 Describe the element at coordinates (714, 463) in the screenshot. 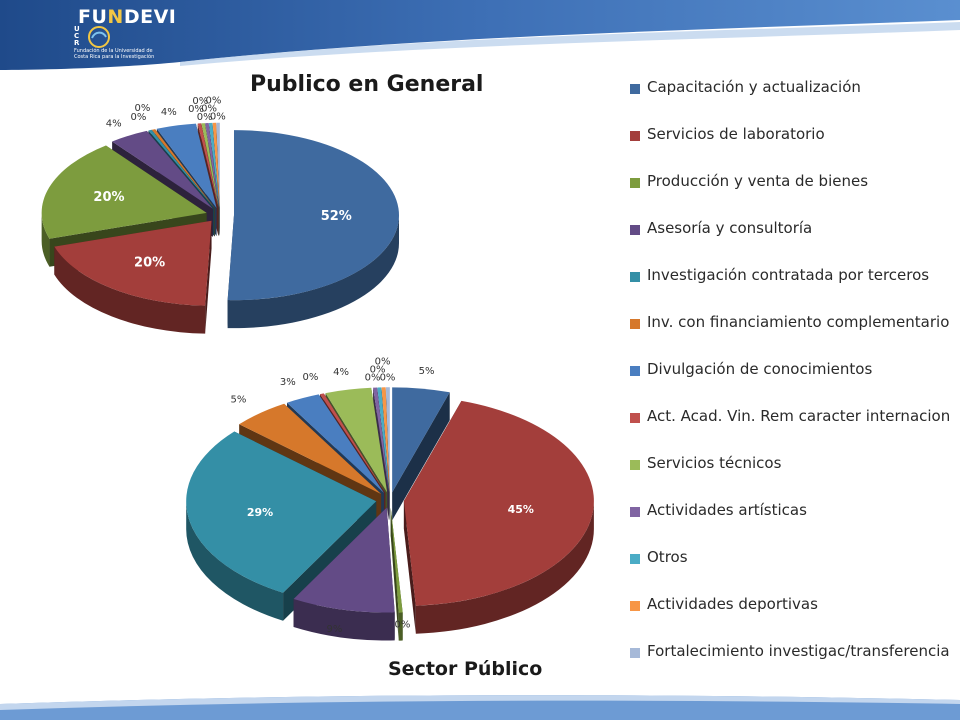

I see `legend-label: Servicios técnicos` at that location.